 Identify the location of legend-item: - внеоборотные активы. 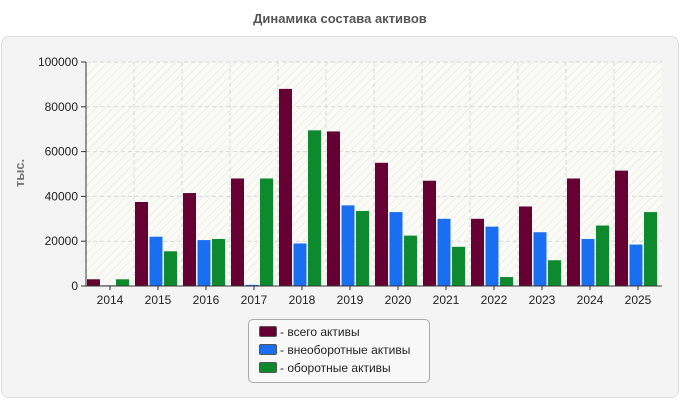
(334, 351).